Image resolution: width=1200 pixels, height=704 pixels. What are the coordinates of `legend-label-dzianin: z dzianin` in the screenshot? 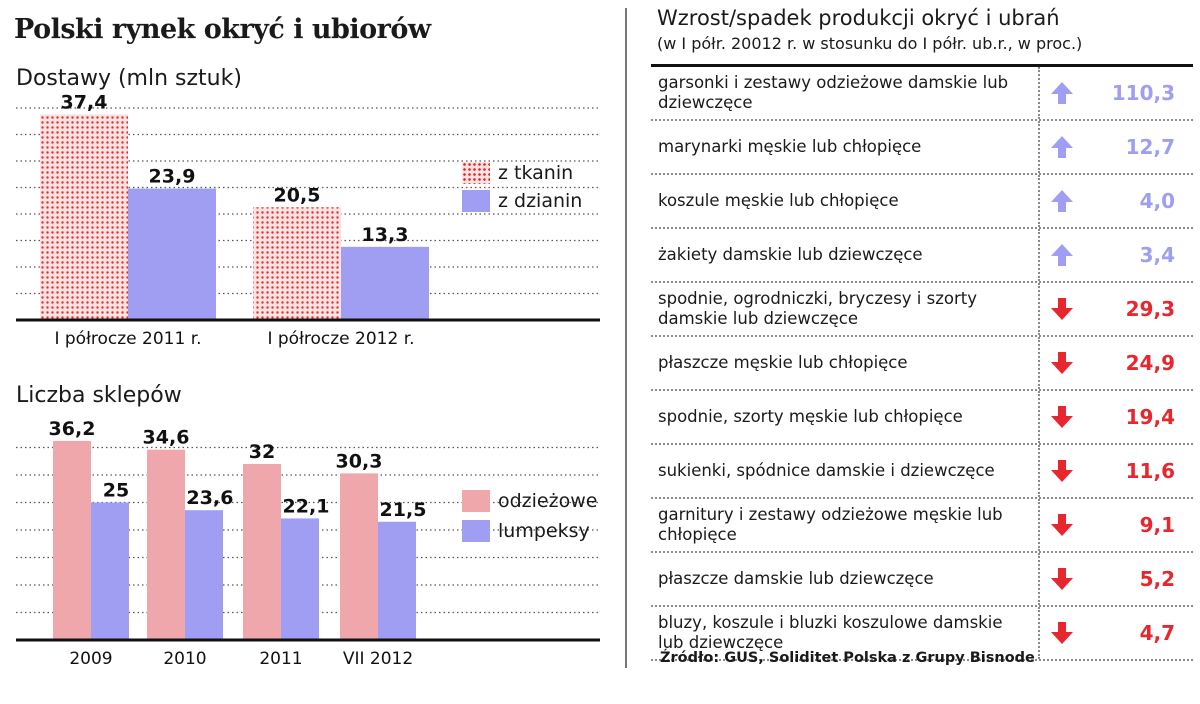 It's located at (540, 201).